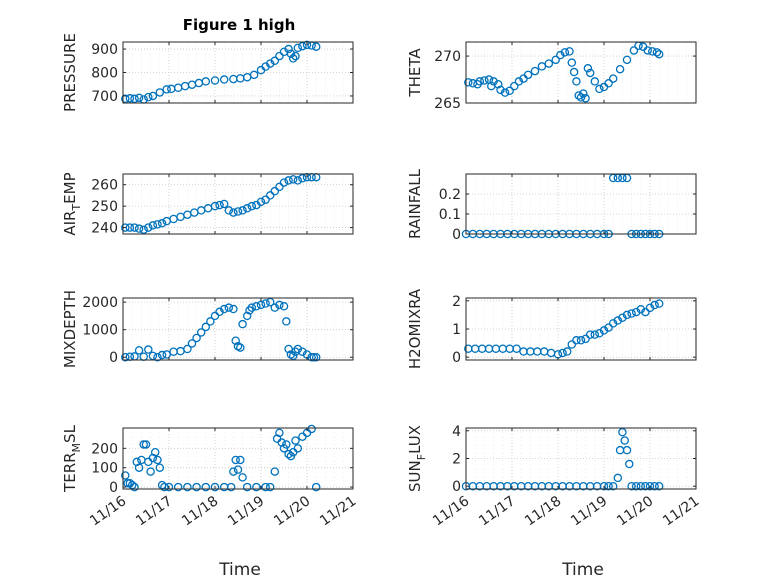 The image size is (778, 583). Describe the element at coordinates (207, 72) in the screenshot. I see `subplot-pressure: 700 800 900 PRESSURE` at that location.